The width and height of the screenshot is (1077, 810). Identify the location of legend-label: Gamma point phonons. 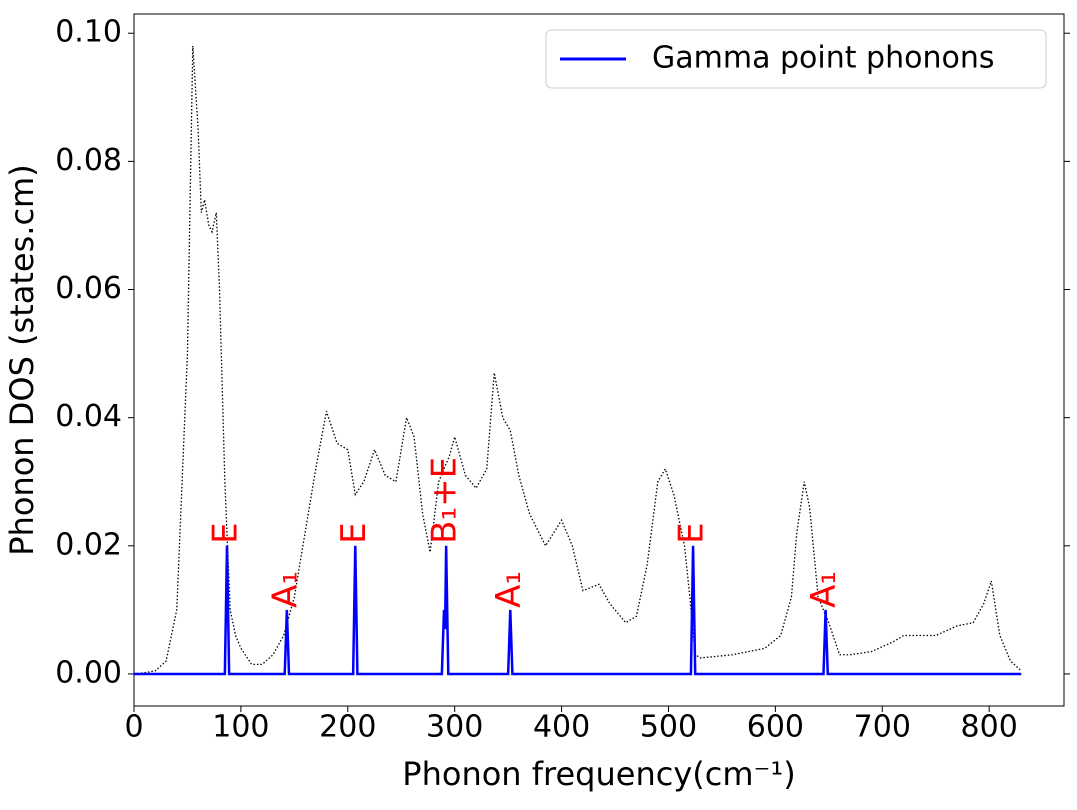
(823, 58).